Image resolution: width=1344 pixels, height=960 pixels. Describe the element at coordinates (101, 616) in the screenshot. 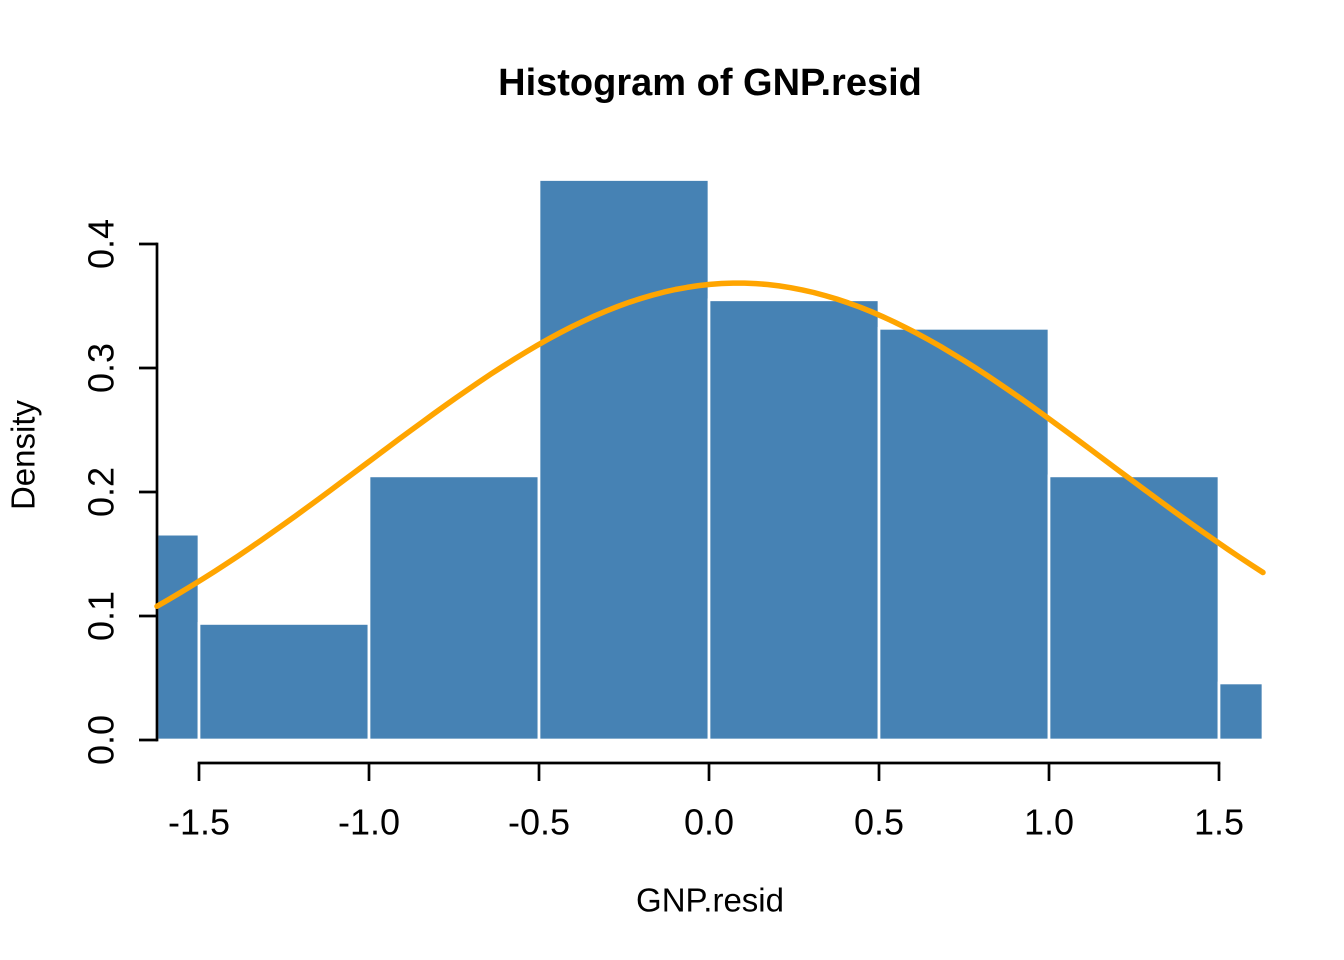

I see `y-tick-label: 0.1` at that location.